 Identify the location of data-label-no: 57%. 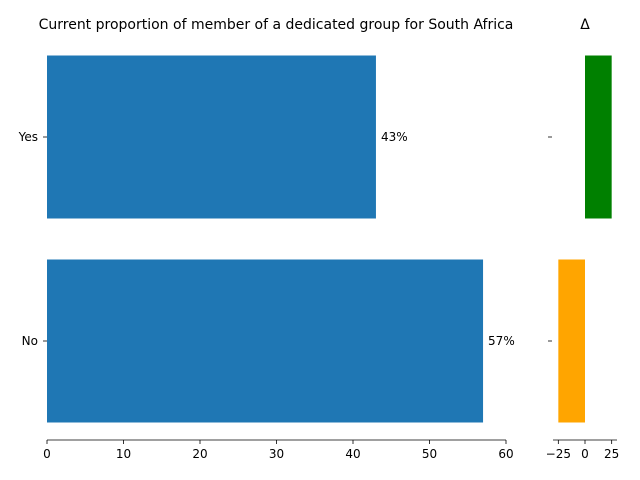
(501, 341).